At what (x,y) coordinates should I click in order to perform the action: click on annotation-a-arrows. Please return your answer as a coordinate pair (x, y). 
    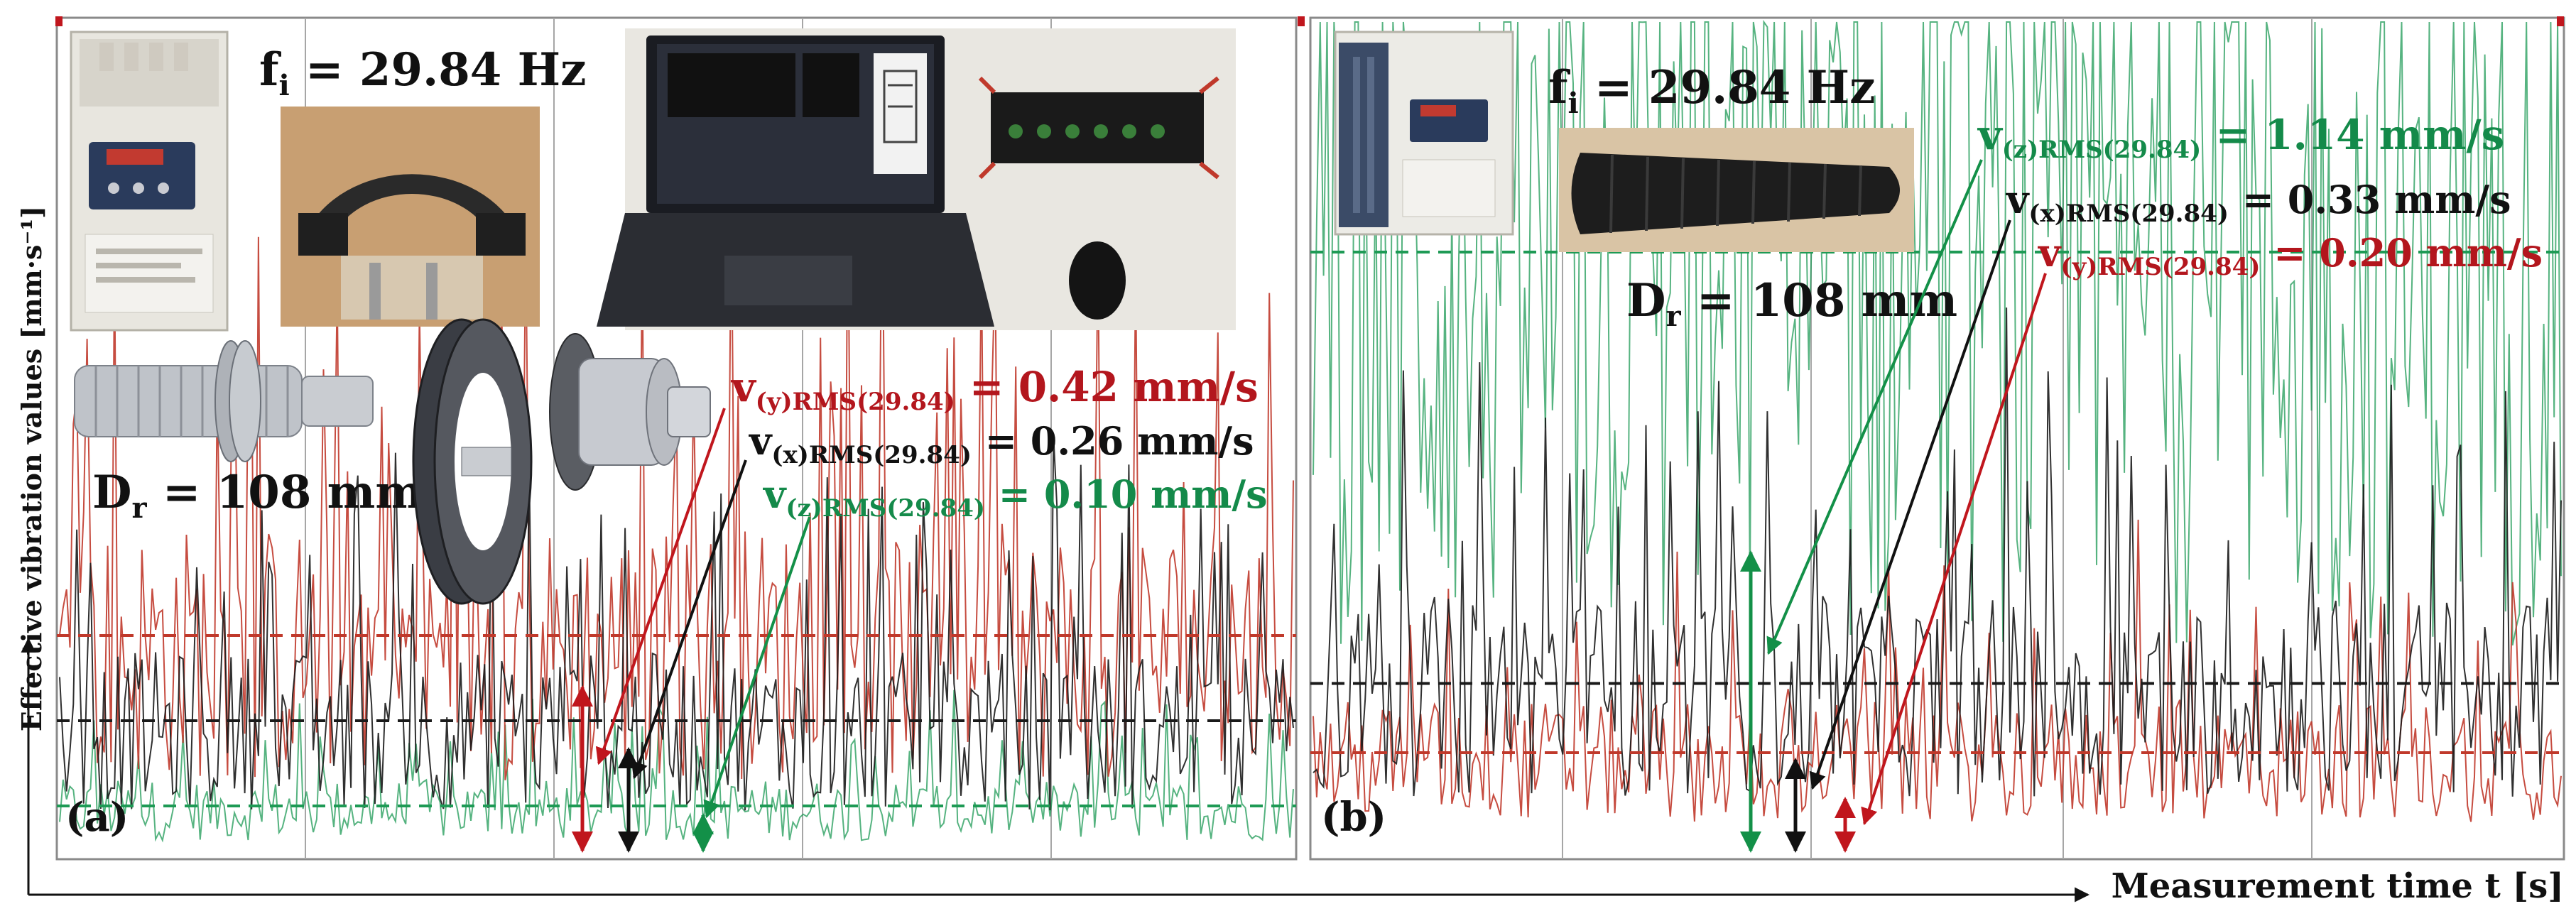
    Looking at the image, I should click on (691, 630).